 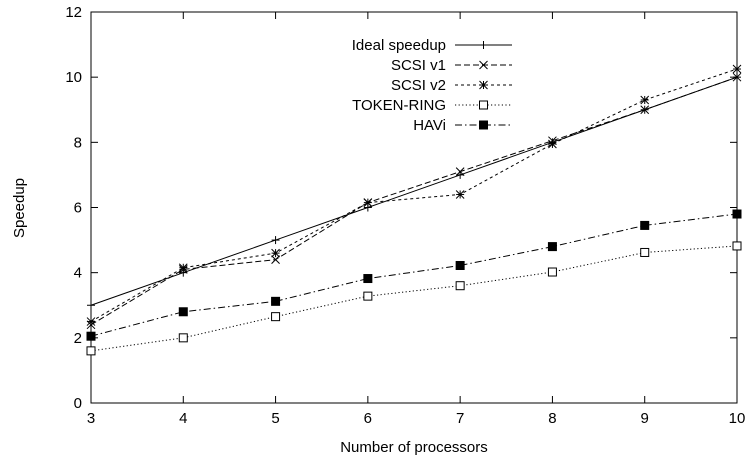 I want to click on x-tick-label: 9, so click(x=645, y=418).